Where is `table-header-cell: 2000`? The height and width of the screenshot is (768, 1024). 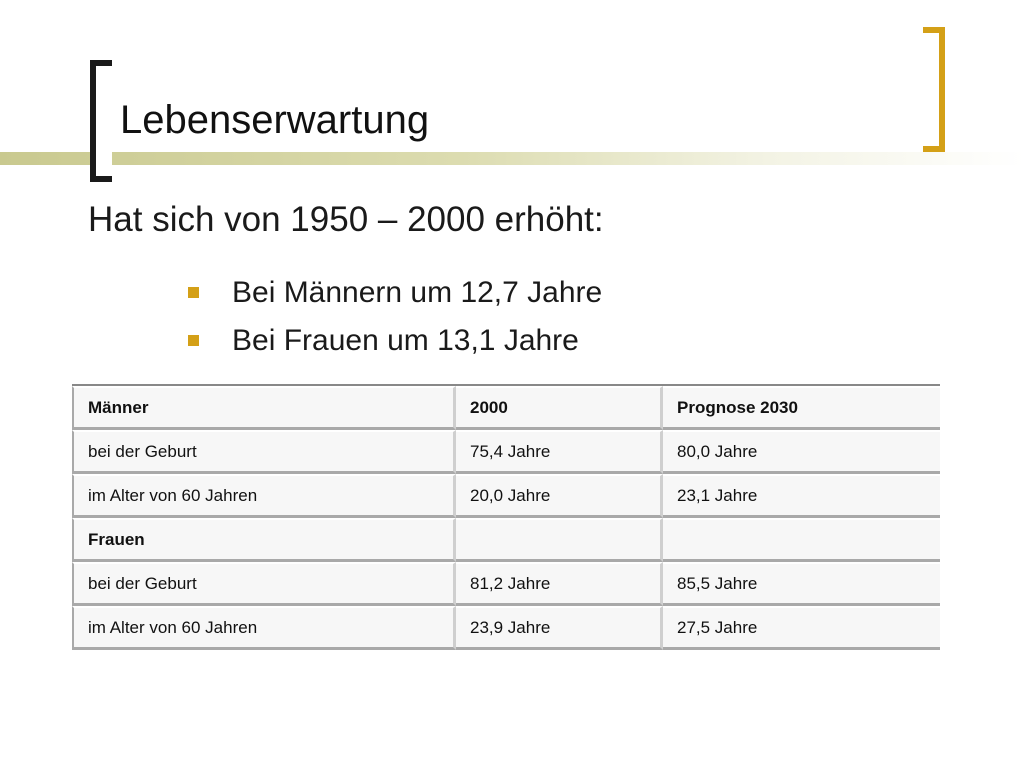
table-header-cell: 2000 is located at coordinates (559, 408).